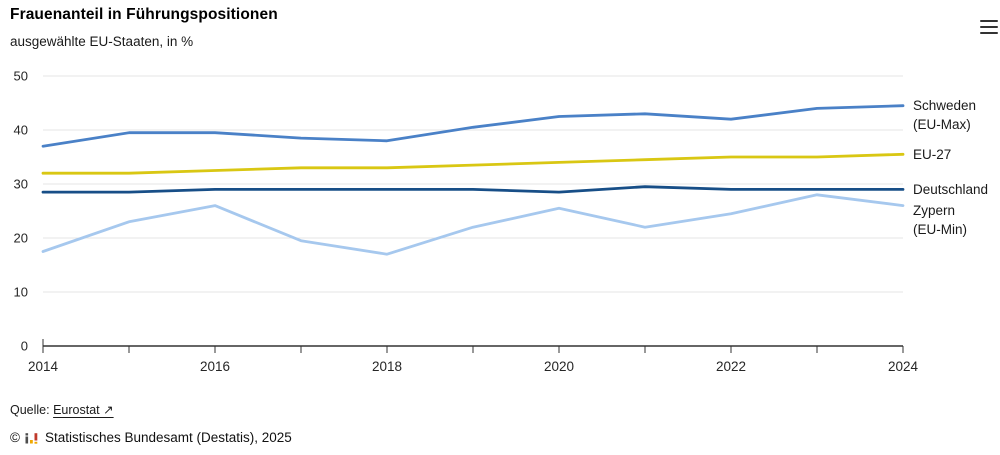 The height and width of the screenshot is (455, 1000). I want to click on series-label: EU-27, so click(932, 154).